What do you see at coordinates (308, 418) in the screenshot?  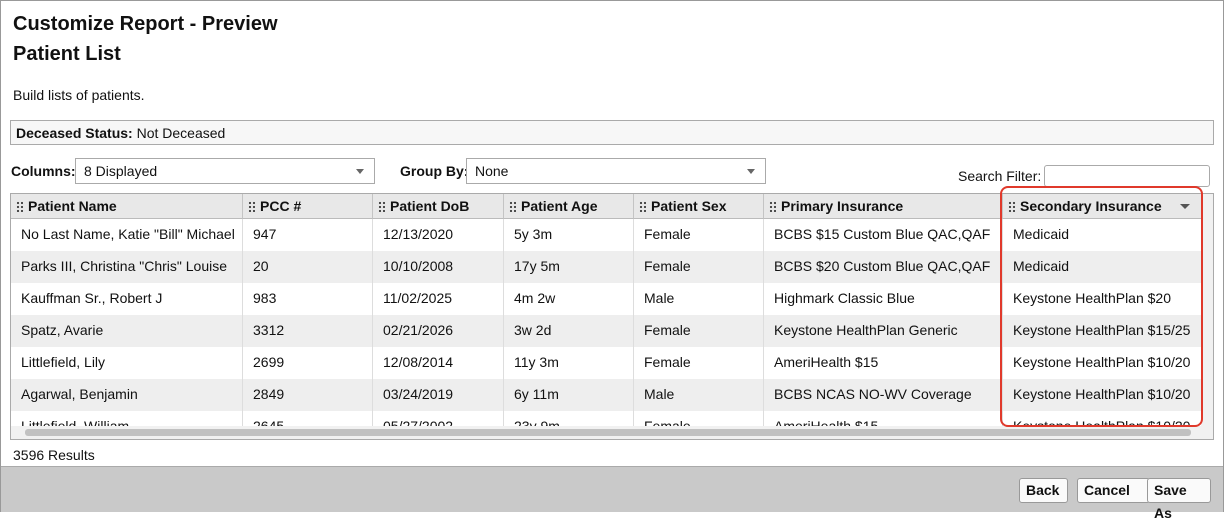 I see `table-cell: 2645` at bounding box center [308, 418].